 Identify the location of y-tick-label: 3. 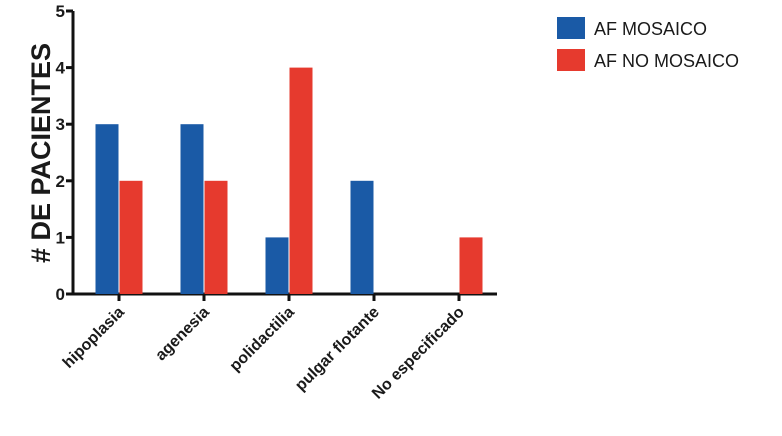
(60, 124).